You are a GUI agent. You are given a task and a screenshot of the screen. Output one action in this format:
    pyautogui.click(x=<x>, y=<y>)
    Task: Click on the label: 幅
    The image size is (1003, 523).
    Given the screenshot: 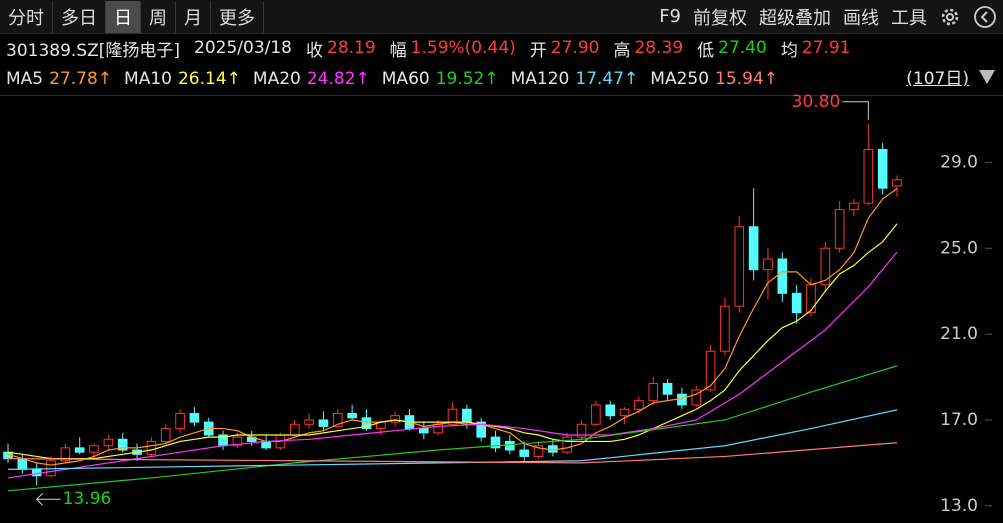 What is the action you would take?
    pyautogui.click(x=398, y=50)
    